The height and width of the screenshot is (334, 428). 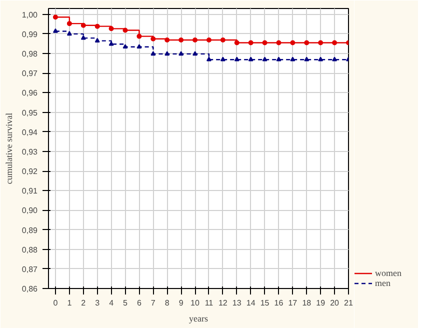 What do you see at coordinates (279, 303) in the screenshot?
I see `x-tick-label: 16` at bounding box center [279, 303].